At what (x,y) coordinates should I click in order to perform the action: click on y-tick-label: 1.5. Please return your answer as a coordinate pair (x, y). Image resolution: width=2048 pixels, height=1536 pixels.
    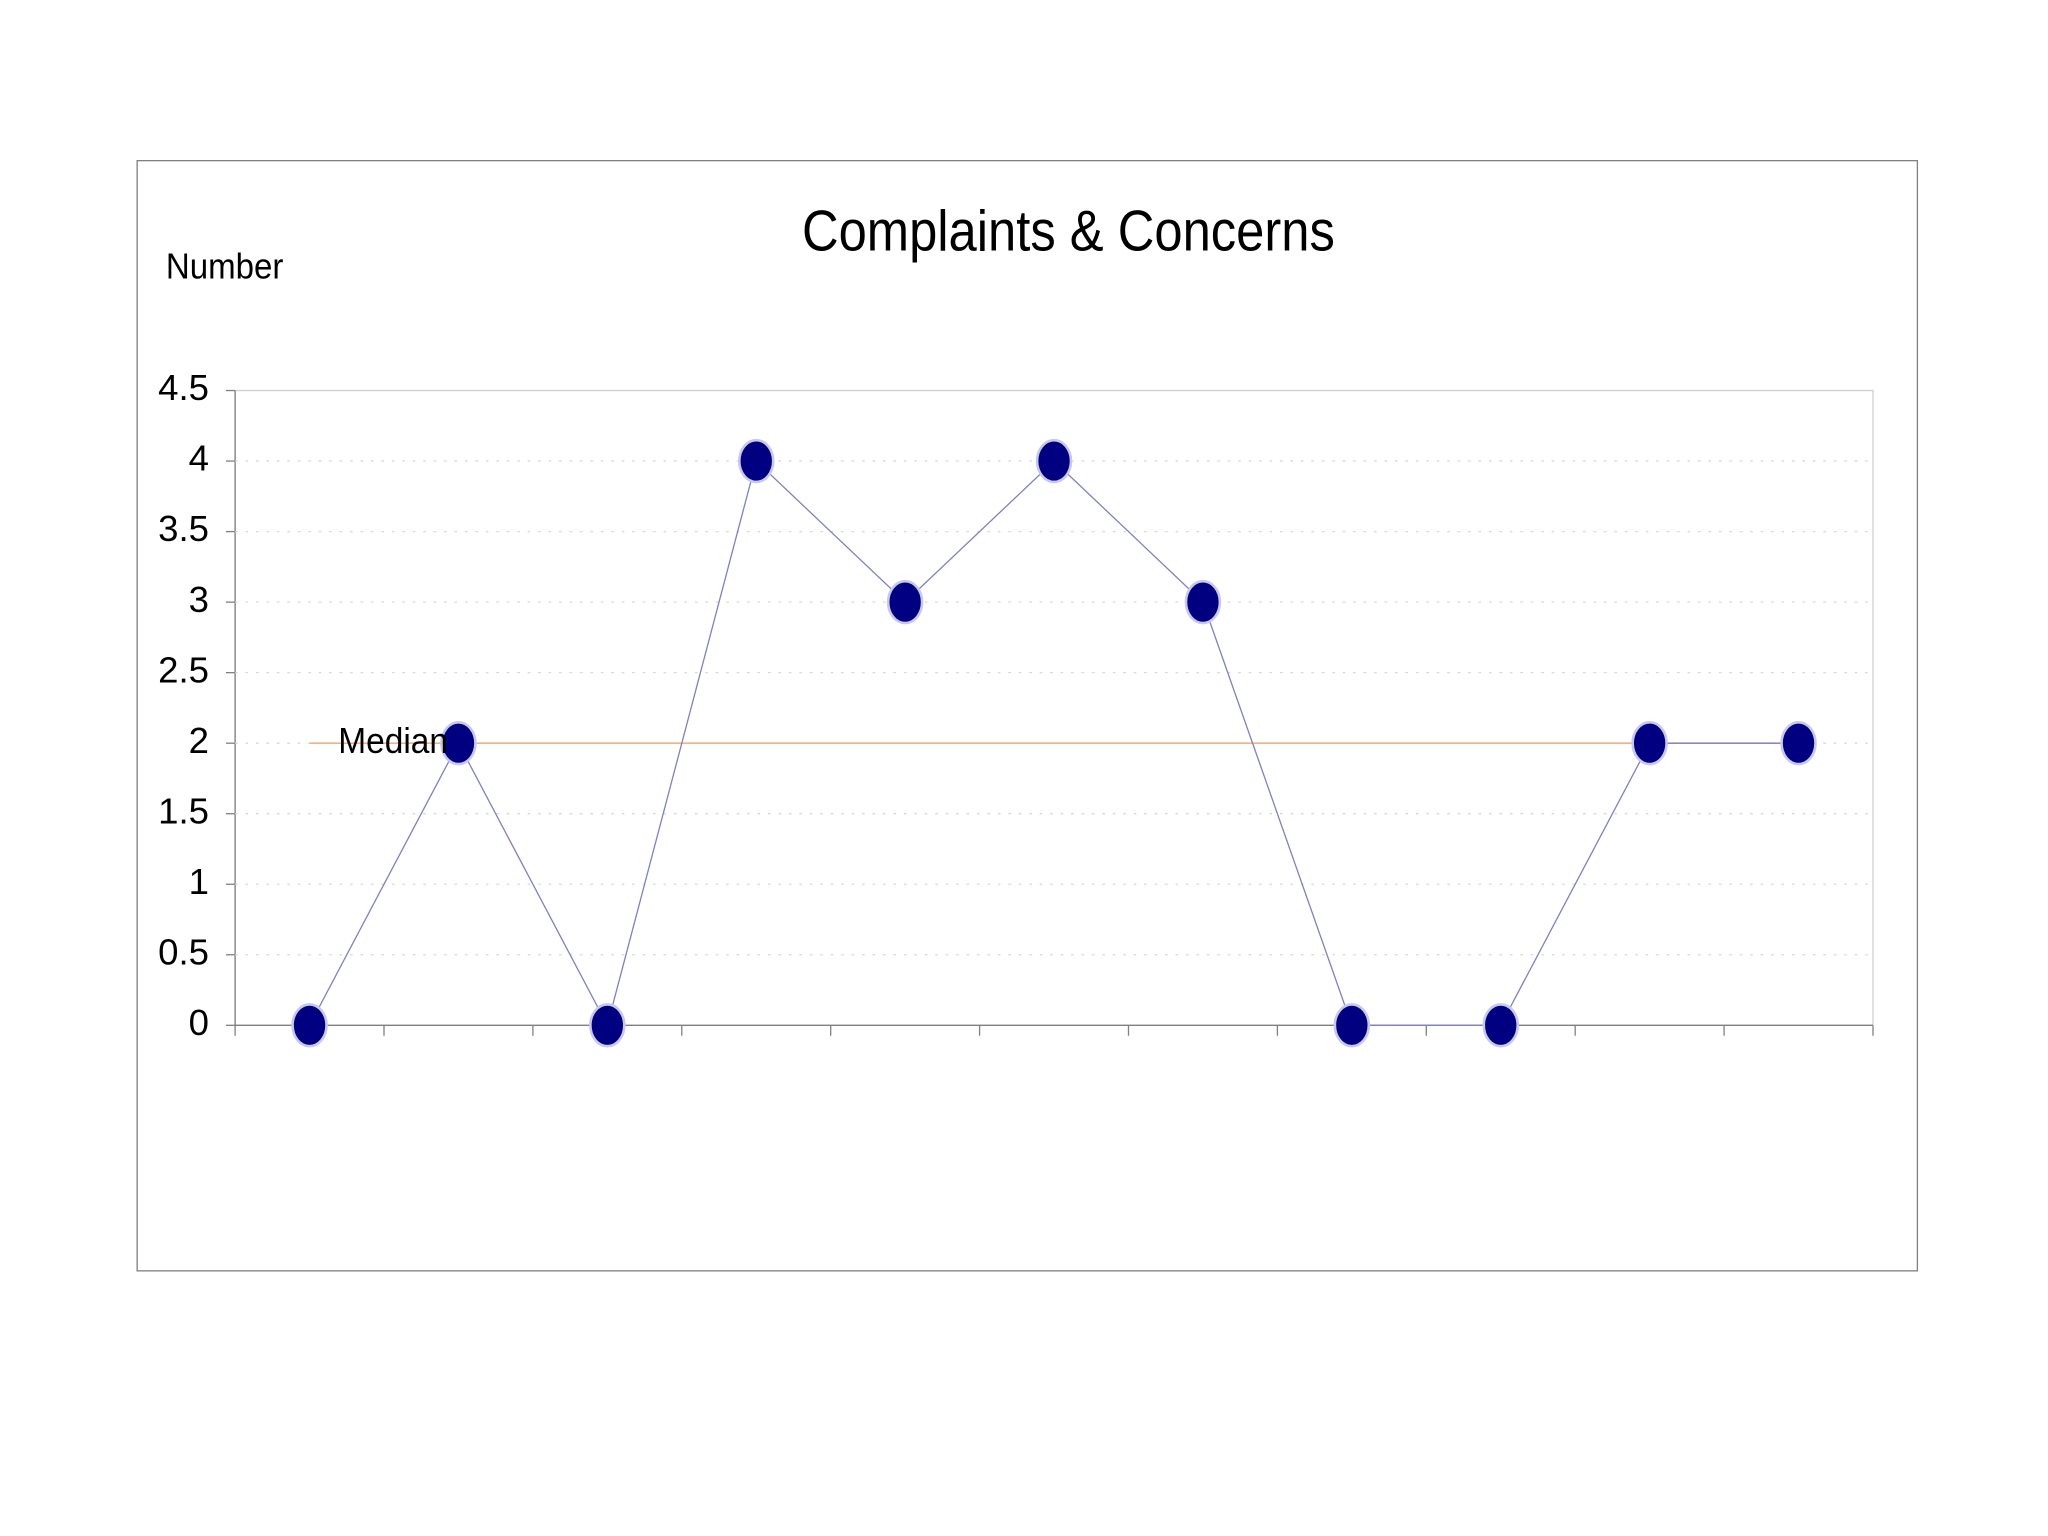
    Looking at the image, I should click on (183, 810).